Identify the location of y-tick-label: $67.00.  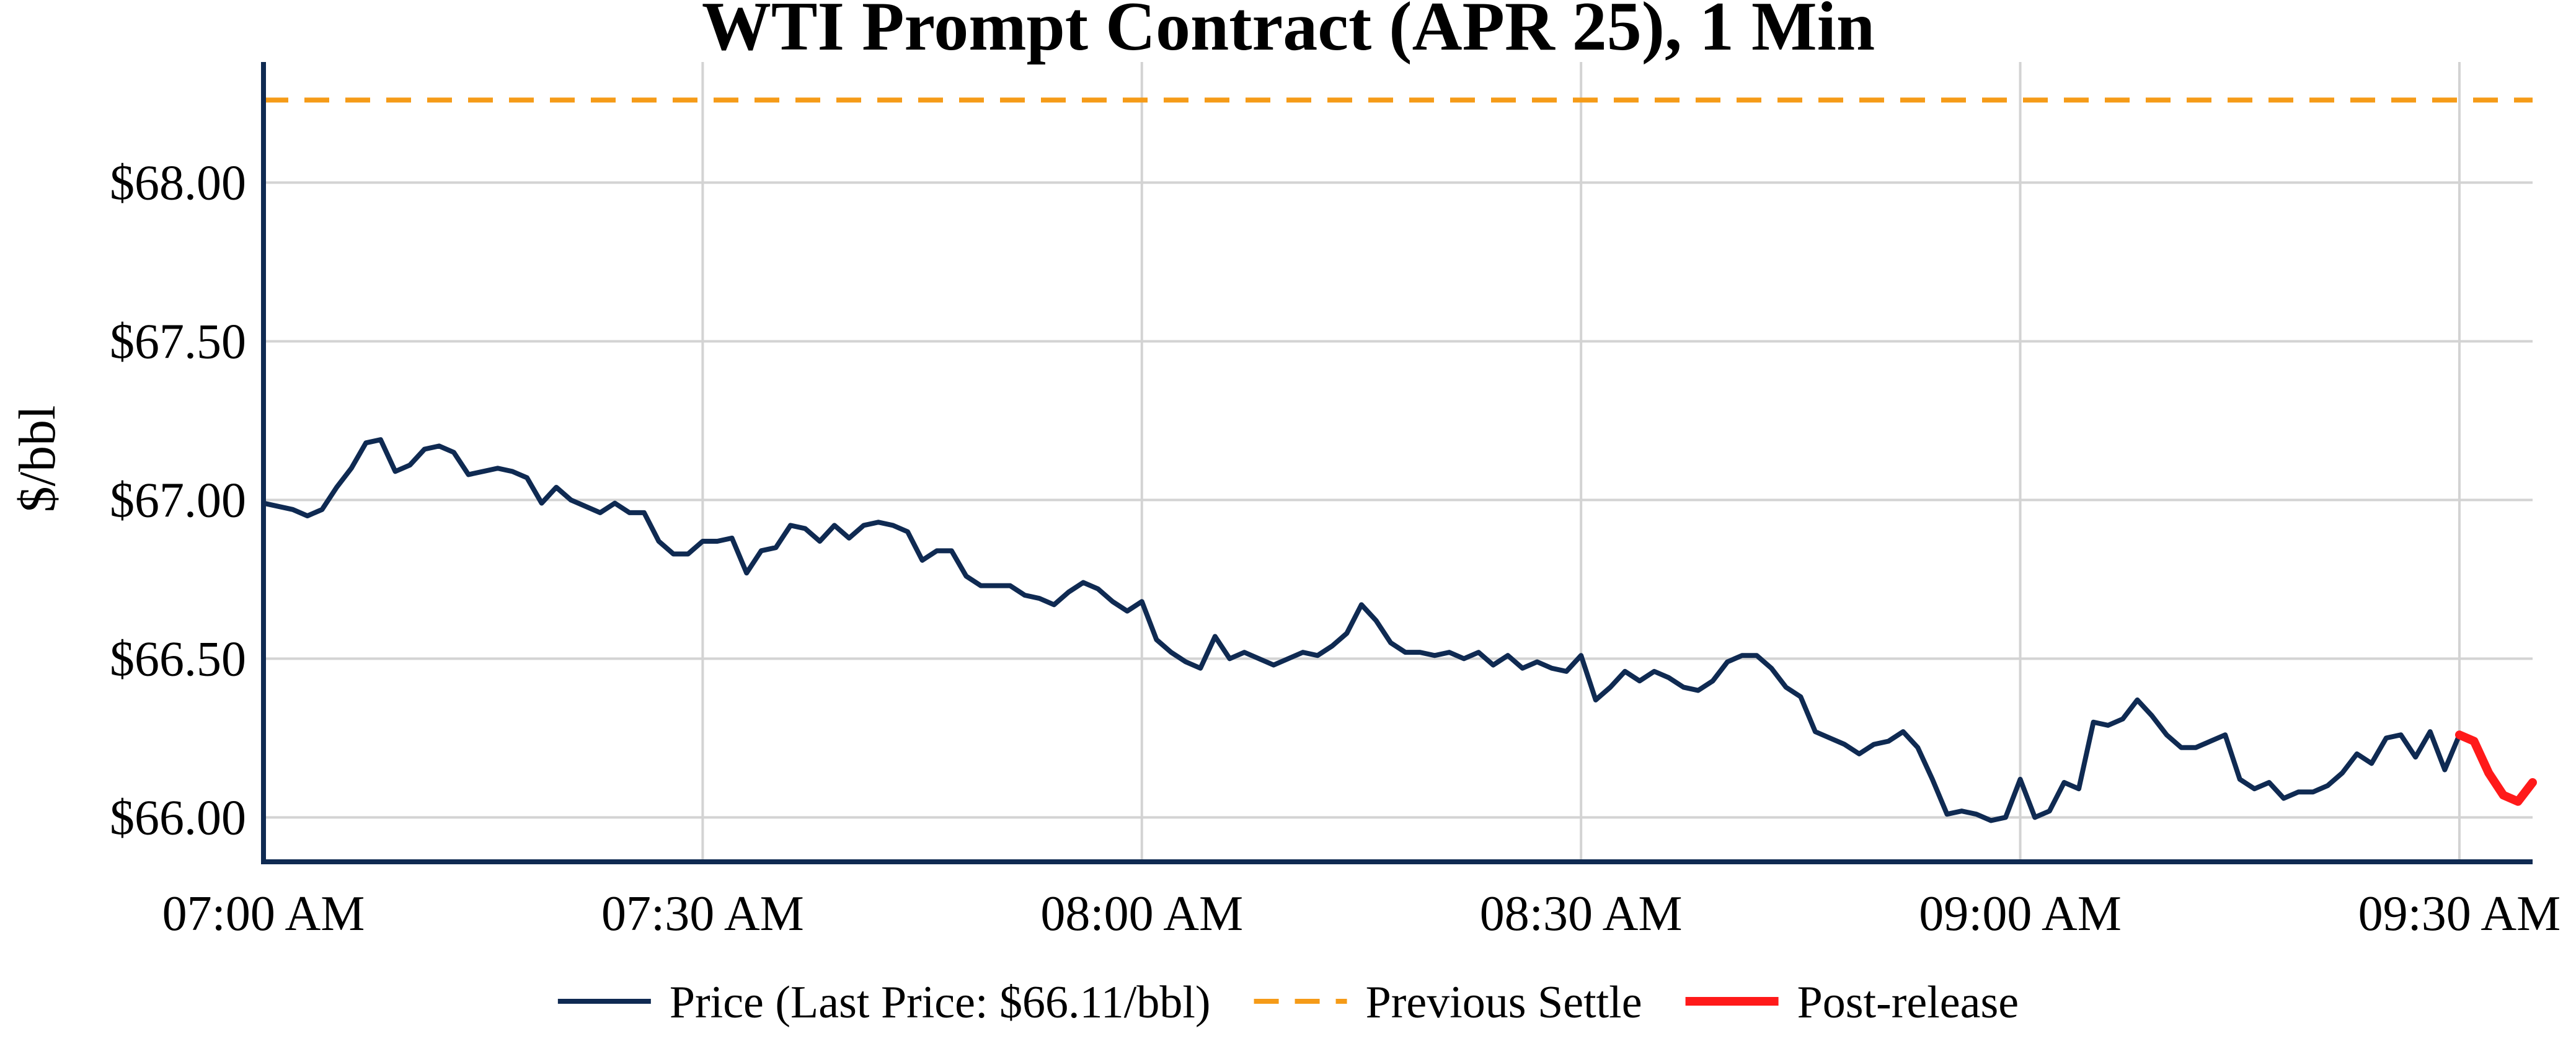
(178, 500).